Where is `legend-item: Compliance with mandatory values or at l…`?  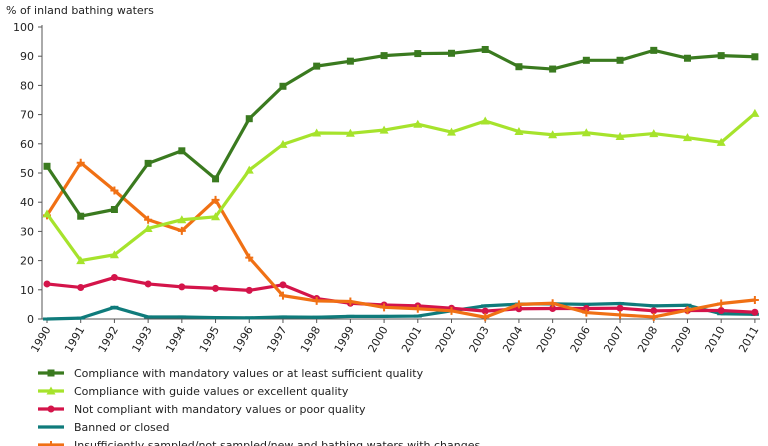
legend-item: Compliance with mandatory values or at l… is located at coordinates (231, 373).